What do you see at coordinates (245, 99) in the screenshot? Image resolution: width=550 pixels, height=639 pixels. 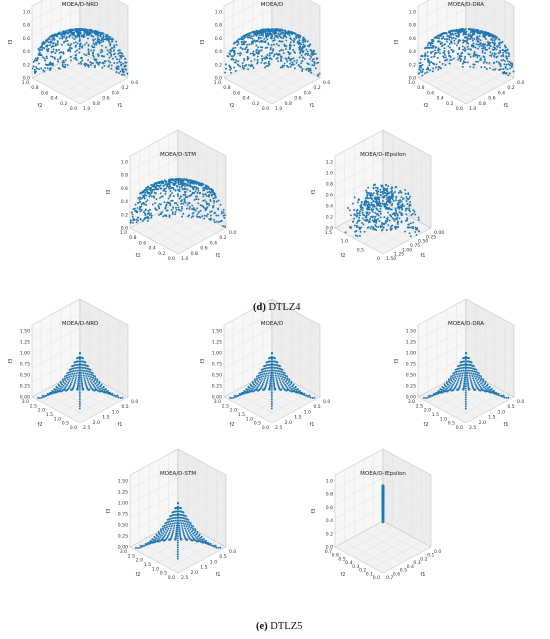 I see `y-tick-label: 0.4` at bounding box center [245, 99].